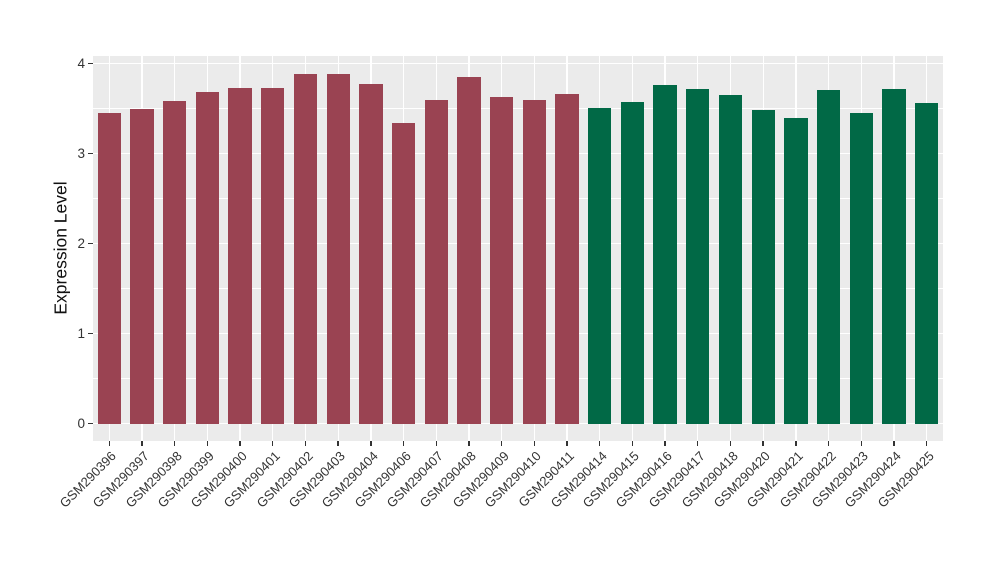  What do you see at coordinates (534, 261) in the screenshot?
I see `bar-GSM290410` at bounding box center [534, 261].